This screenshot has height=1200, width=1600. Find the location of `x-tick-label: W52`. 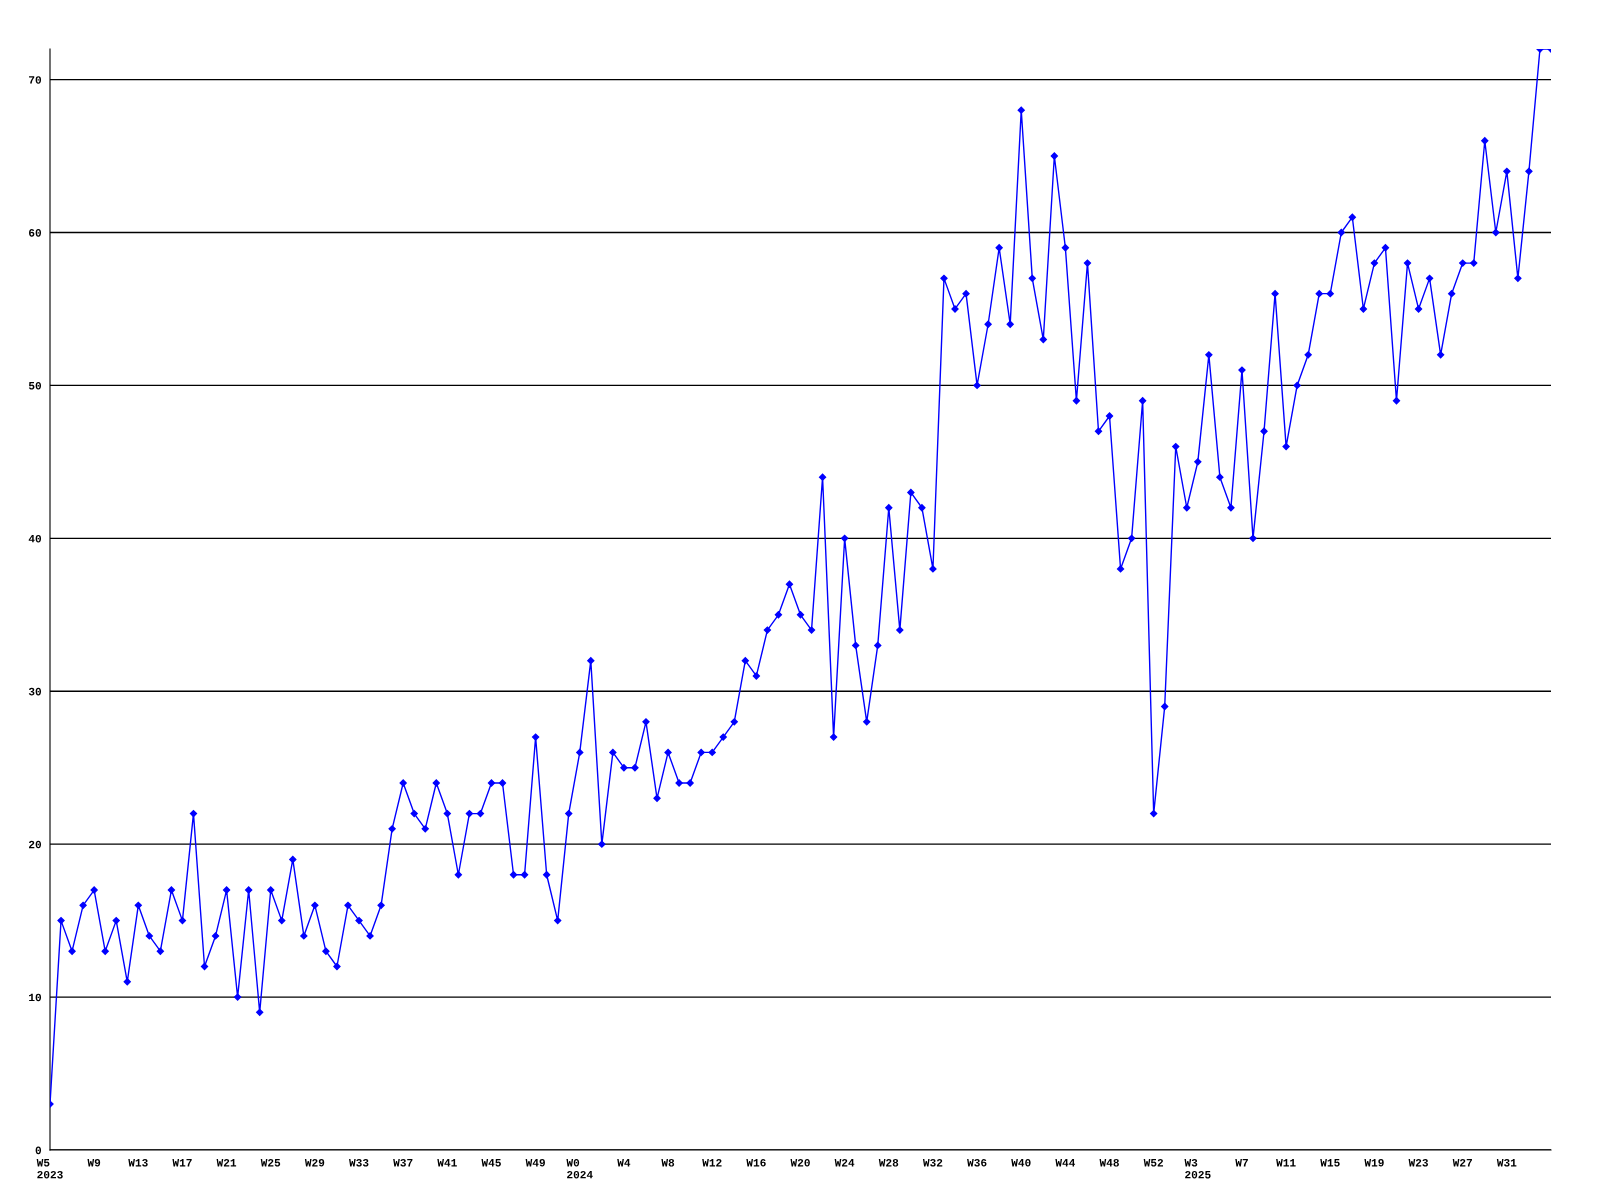

x-tick-label: W52 is located at coordinates (1153, 1162).